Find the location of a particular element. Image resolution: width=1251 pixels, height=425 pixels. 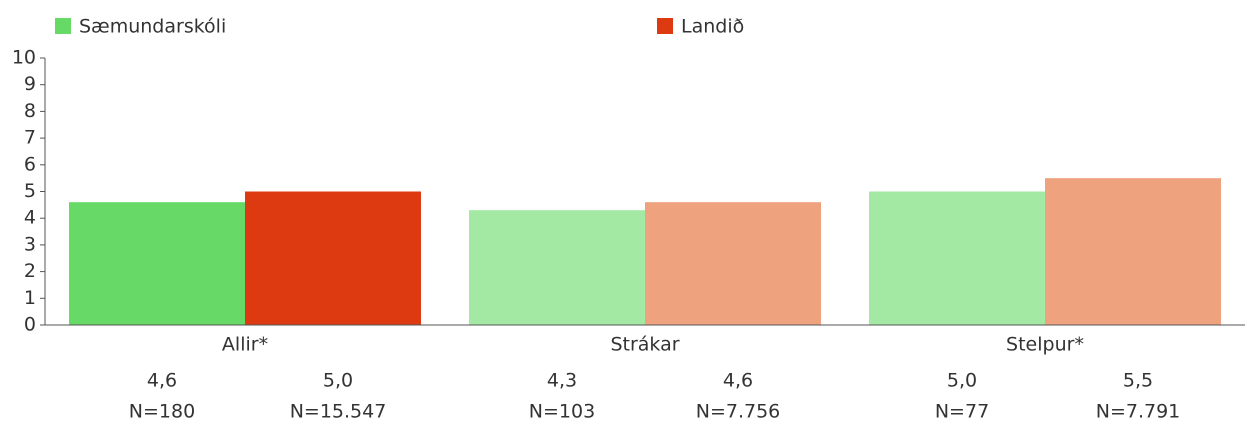

y-tick-label: 10 is located at coordinates (24, 58).